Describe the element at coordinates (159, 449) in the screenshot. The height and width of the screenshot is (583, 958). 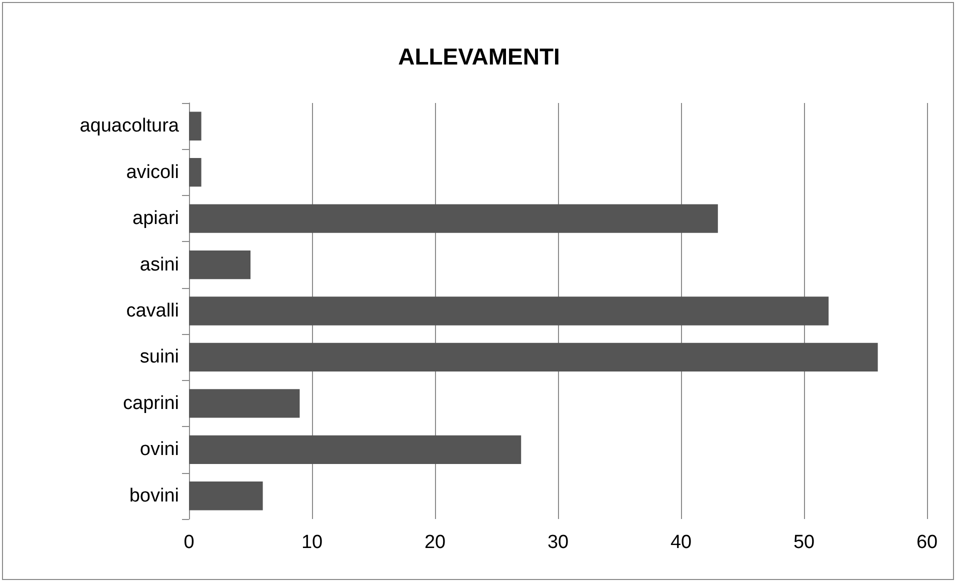
I see `y-tick-label: ovini` at that location.